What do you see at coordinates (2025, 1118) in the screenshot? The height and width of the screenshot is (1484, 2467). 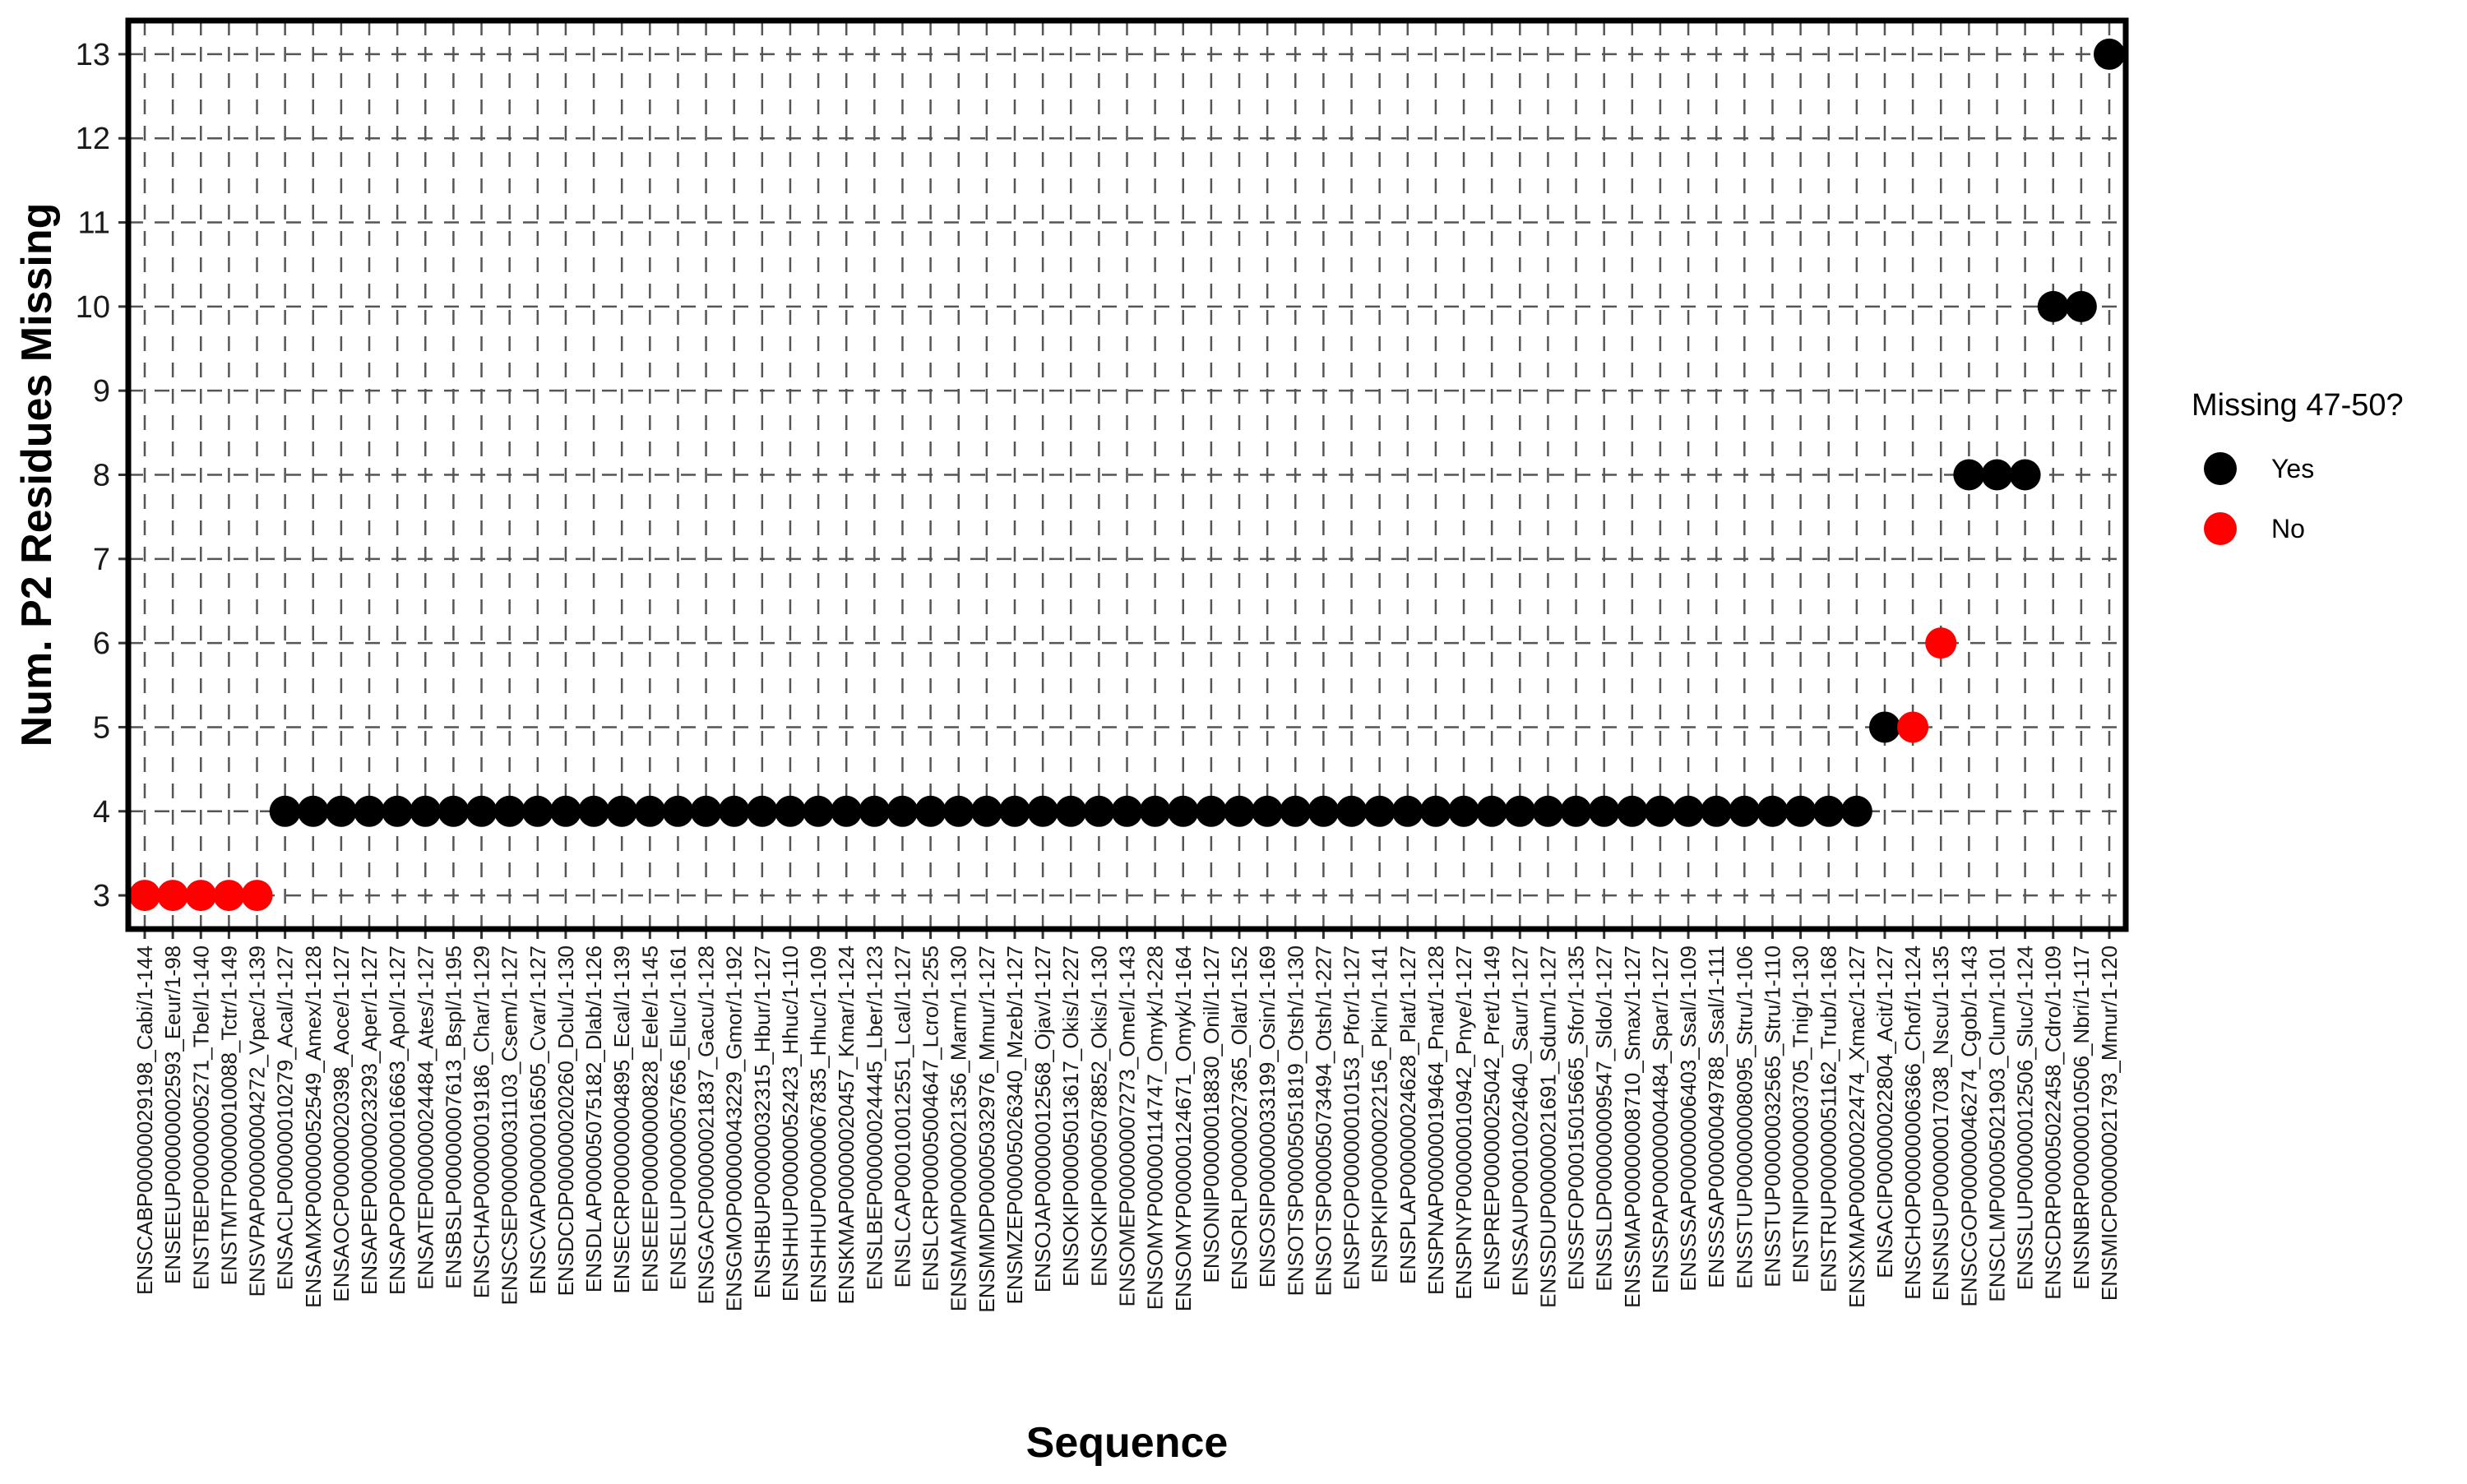 I see `x-tick-label: ENSSLUP00000012506_Sluc/1-124` at bounding box center [2025, 1118].